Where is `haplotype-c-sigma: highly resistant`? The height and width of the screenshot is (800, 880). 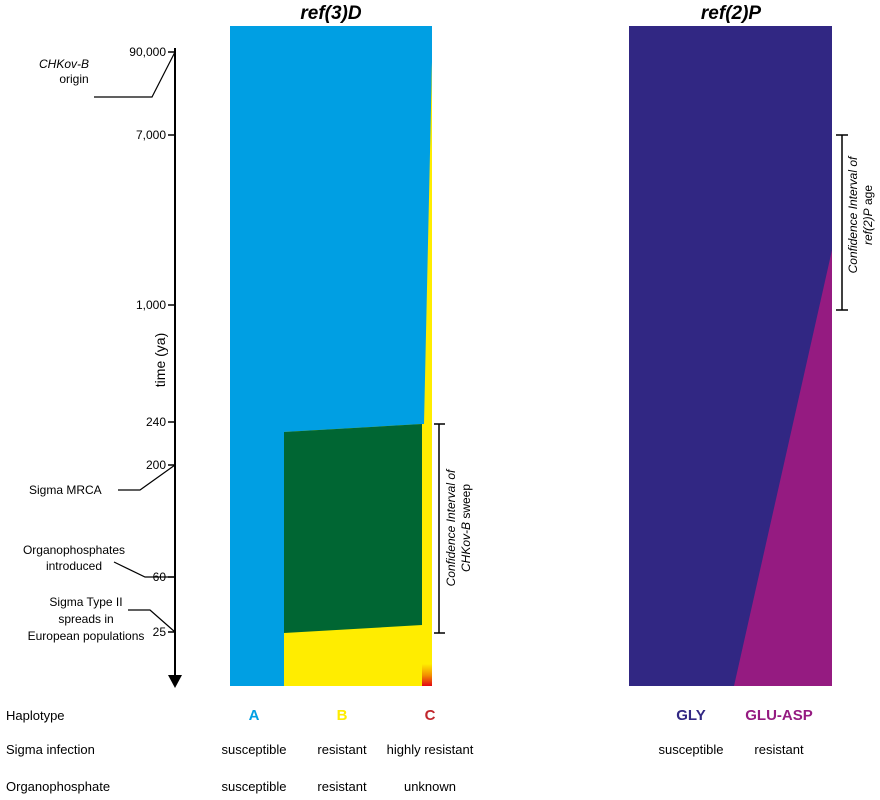 haplotype-c-sigma: highly resistant is located at coordinates (430, 749).